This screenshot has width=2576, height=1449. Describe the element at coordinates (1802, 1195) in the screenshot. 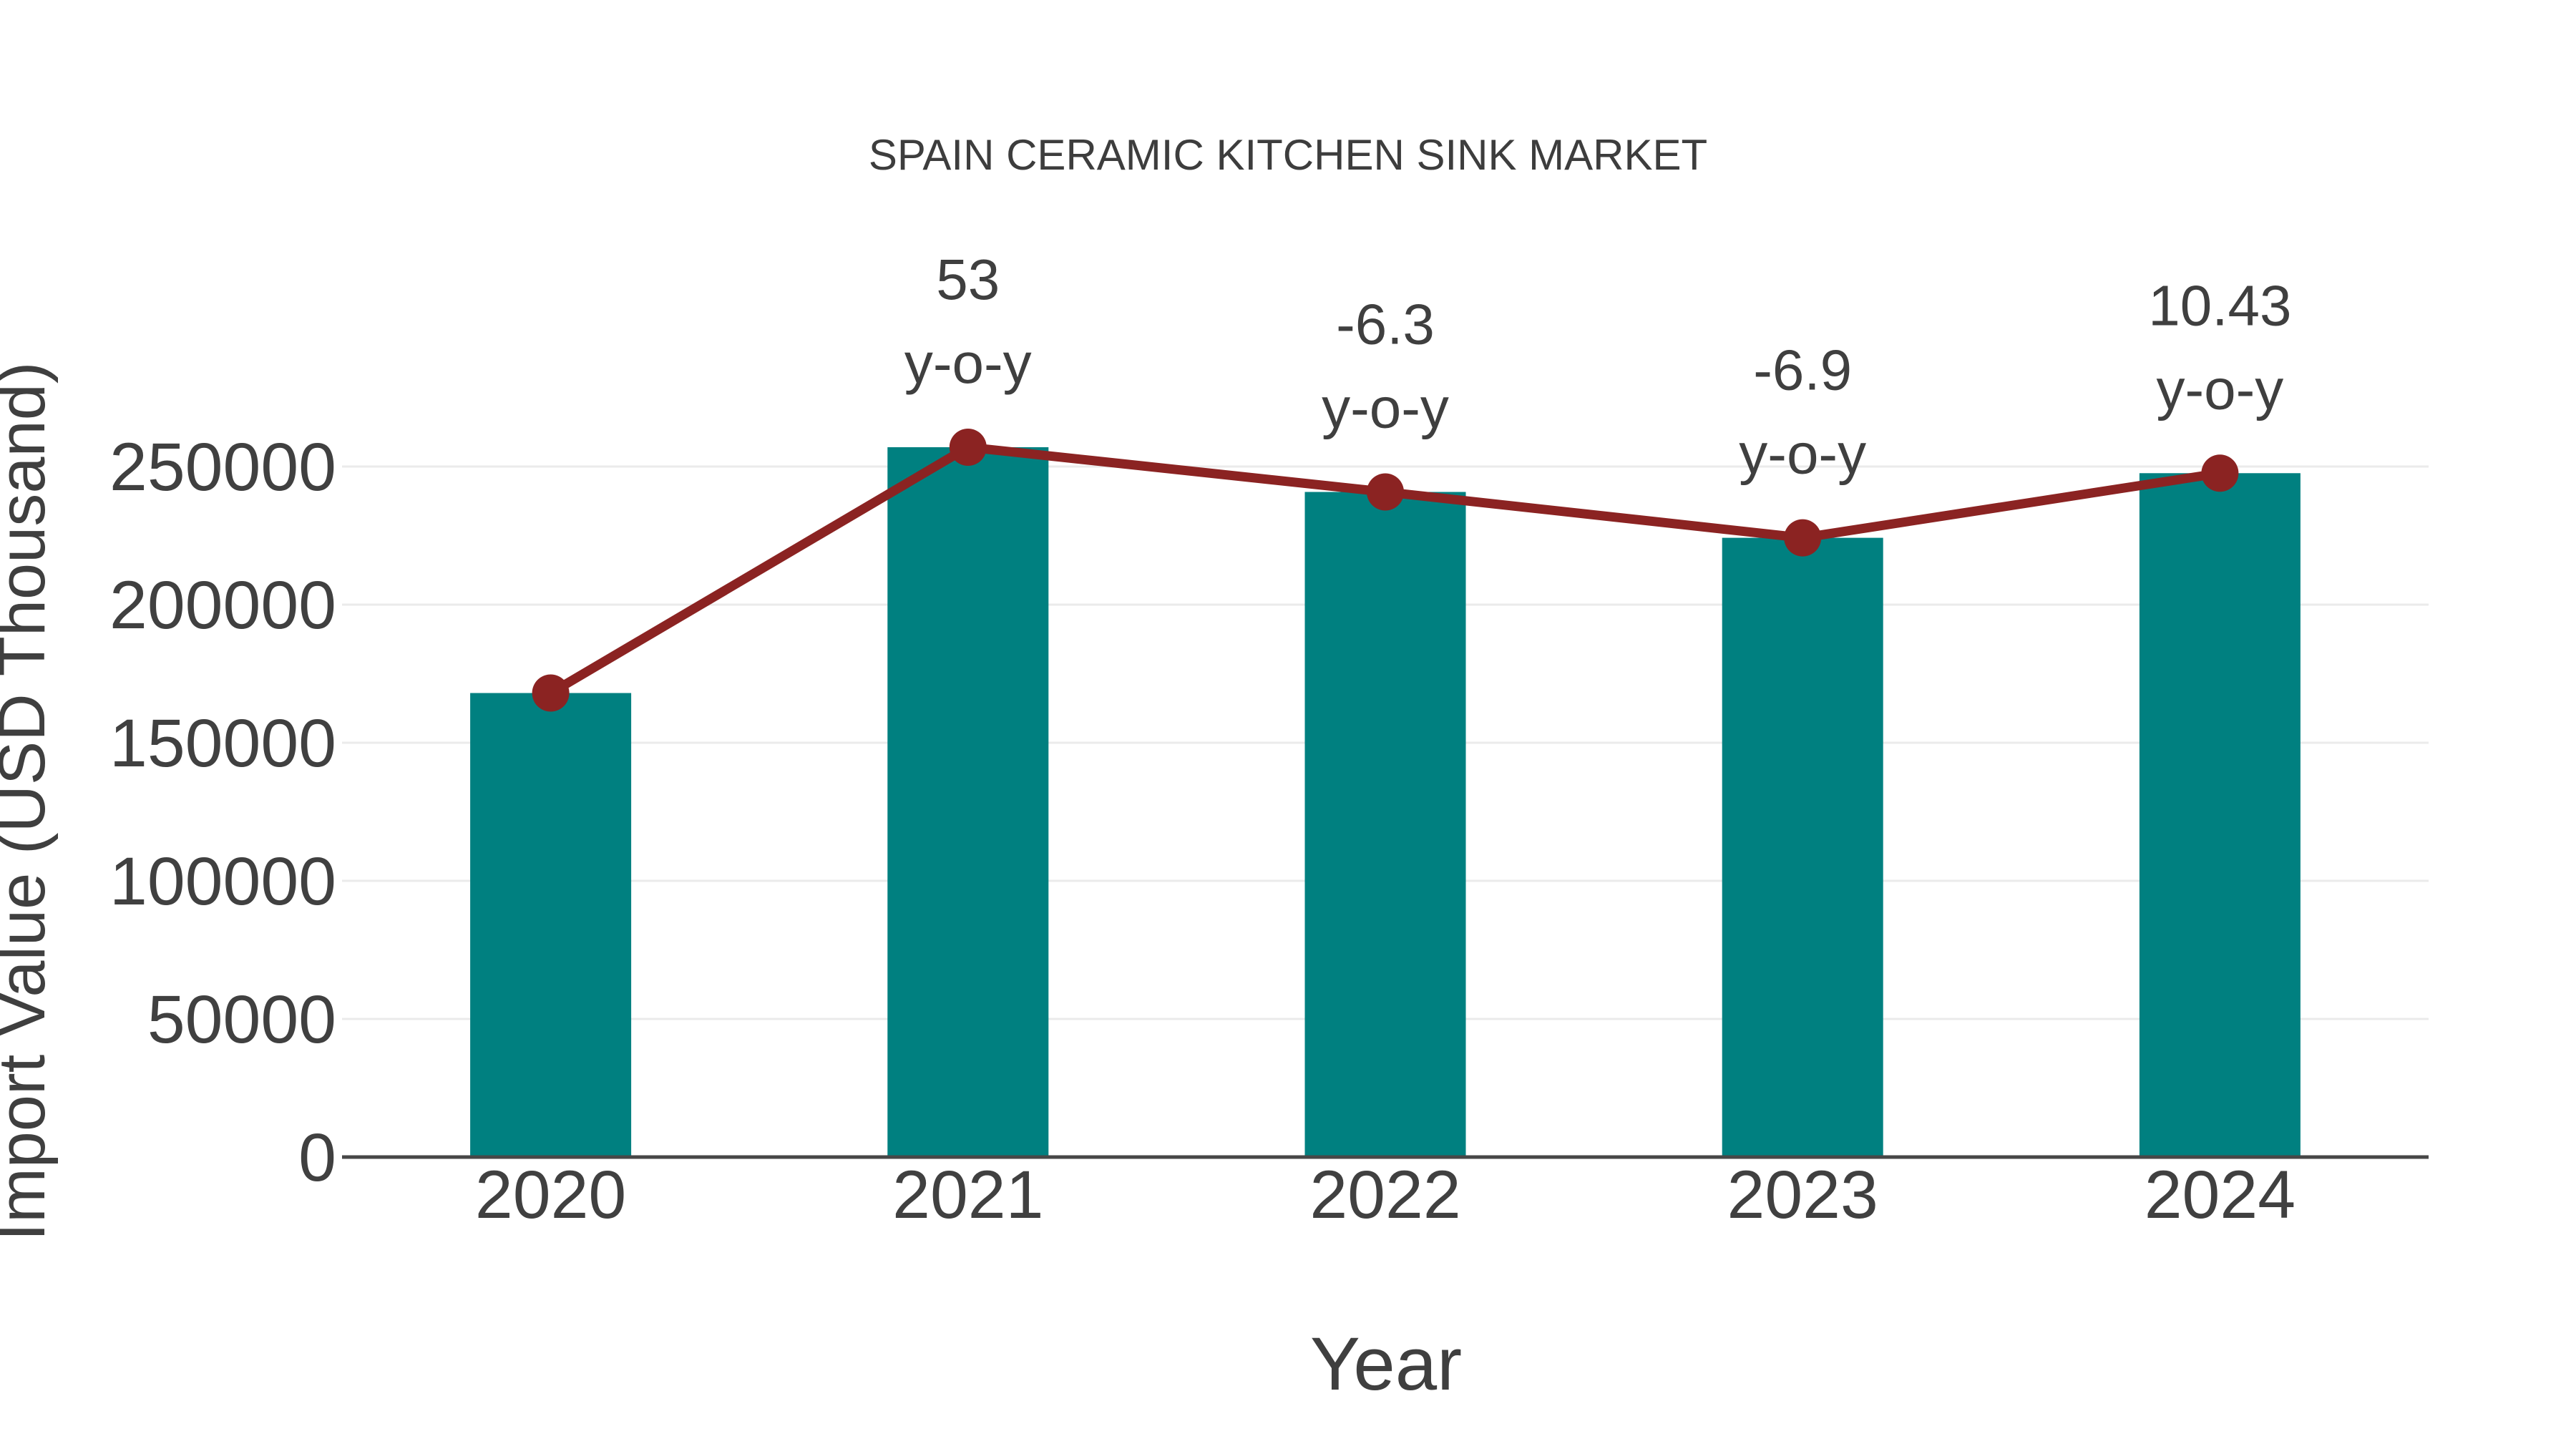

I see `x-tick-label-2023: 2023` at that location.